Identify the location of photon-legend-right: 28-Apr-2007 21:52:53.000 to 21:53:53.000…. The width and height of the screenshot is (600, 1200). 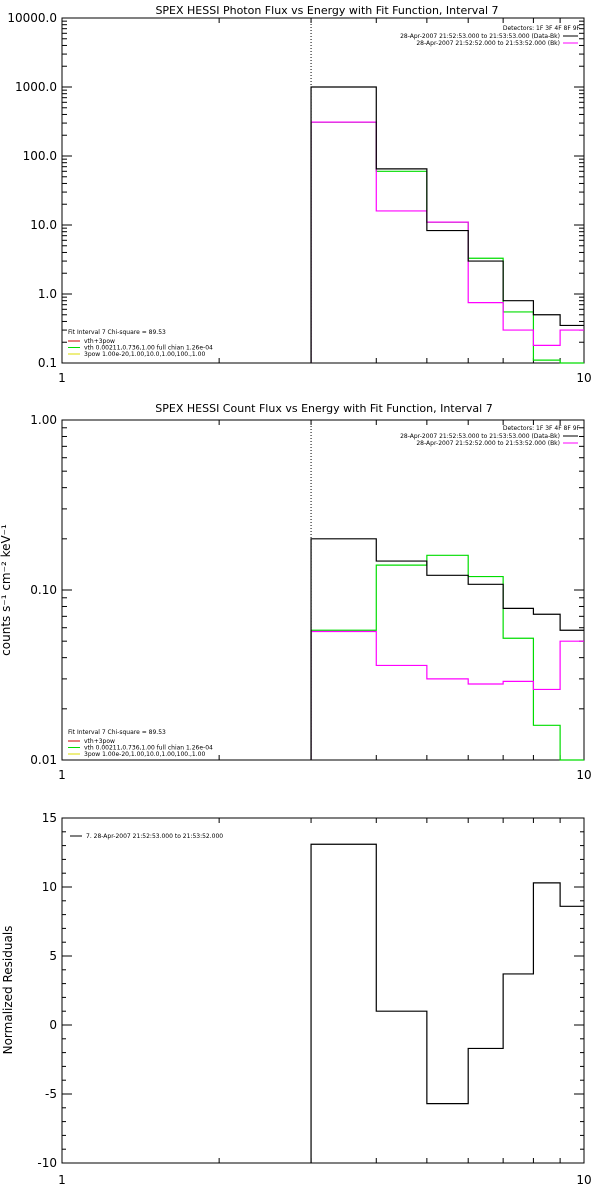
(489, 40).